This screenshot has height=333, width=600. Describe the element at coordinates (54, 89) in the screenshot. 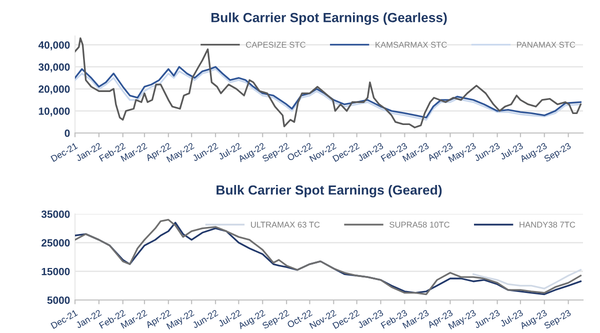

I see `y-tick-label: 20,000` at that location.